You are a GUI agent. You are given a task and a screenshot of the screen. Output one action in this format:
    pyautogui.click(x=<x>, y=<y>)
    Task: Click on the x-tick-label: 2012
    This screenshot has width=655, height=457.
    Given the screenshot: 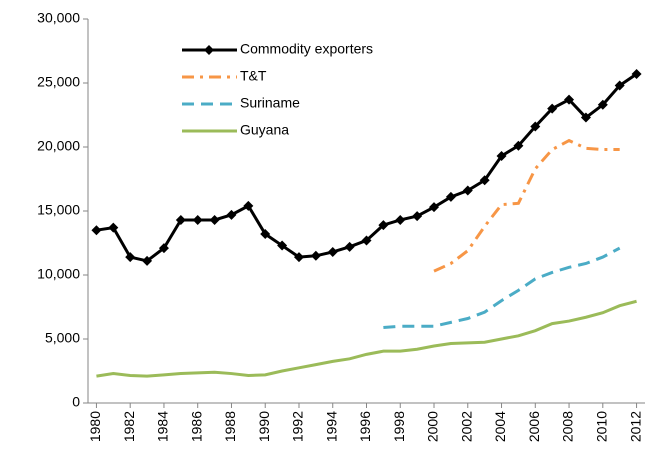 What is the action you would take?
    pyautogui.click(x=635, y=426)
    